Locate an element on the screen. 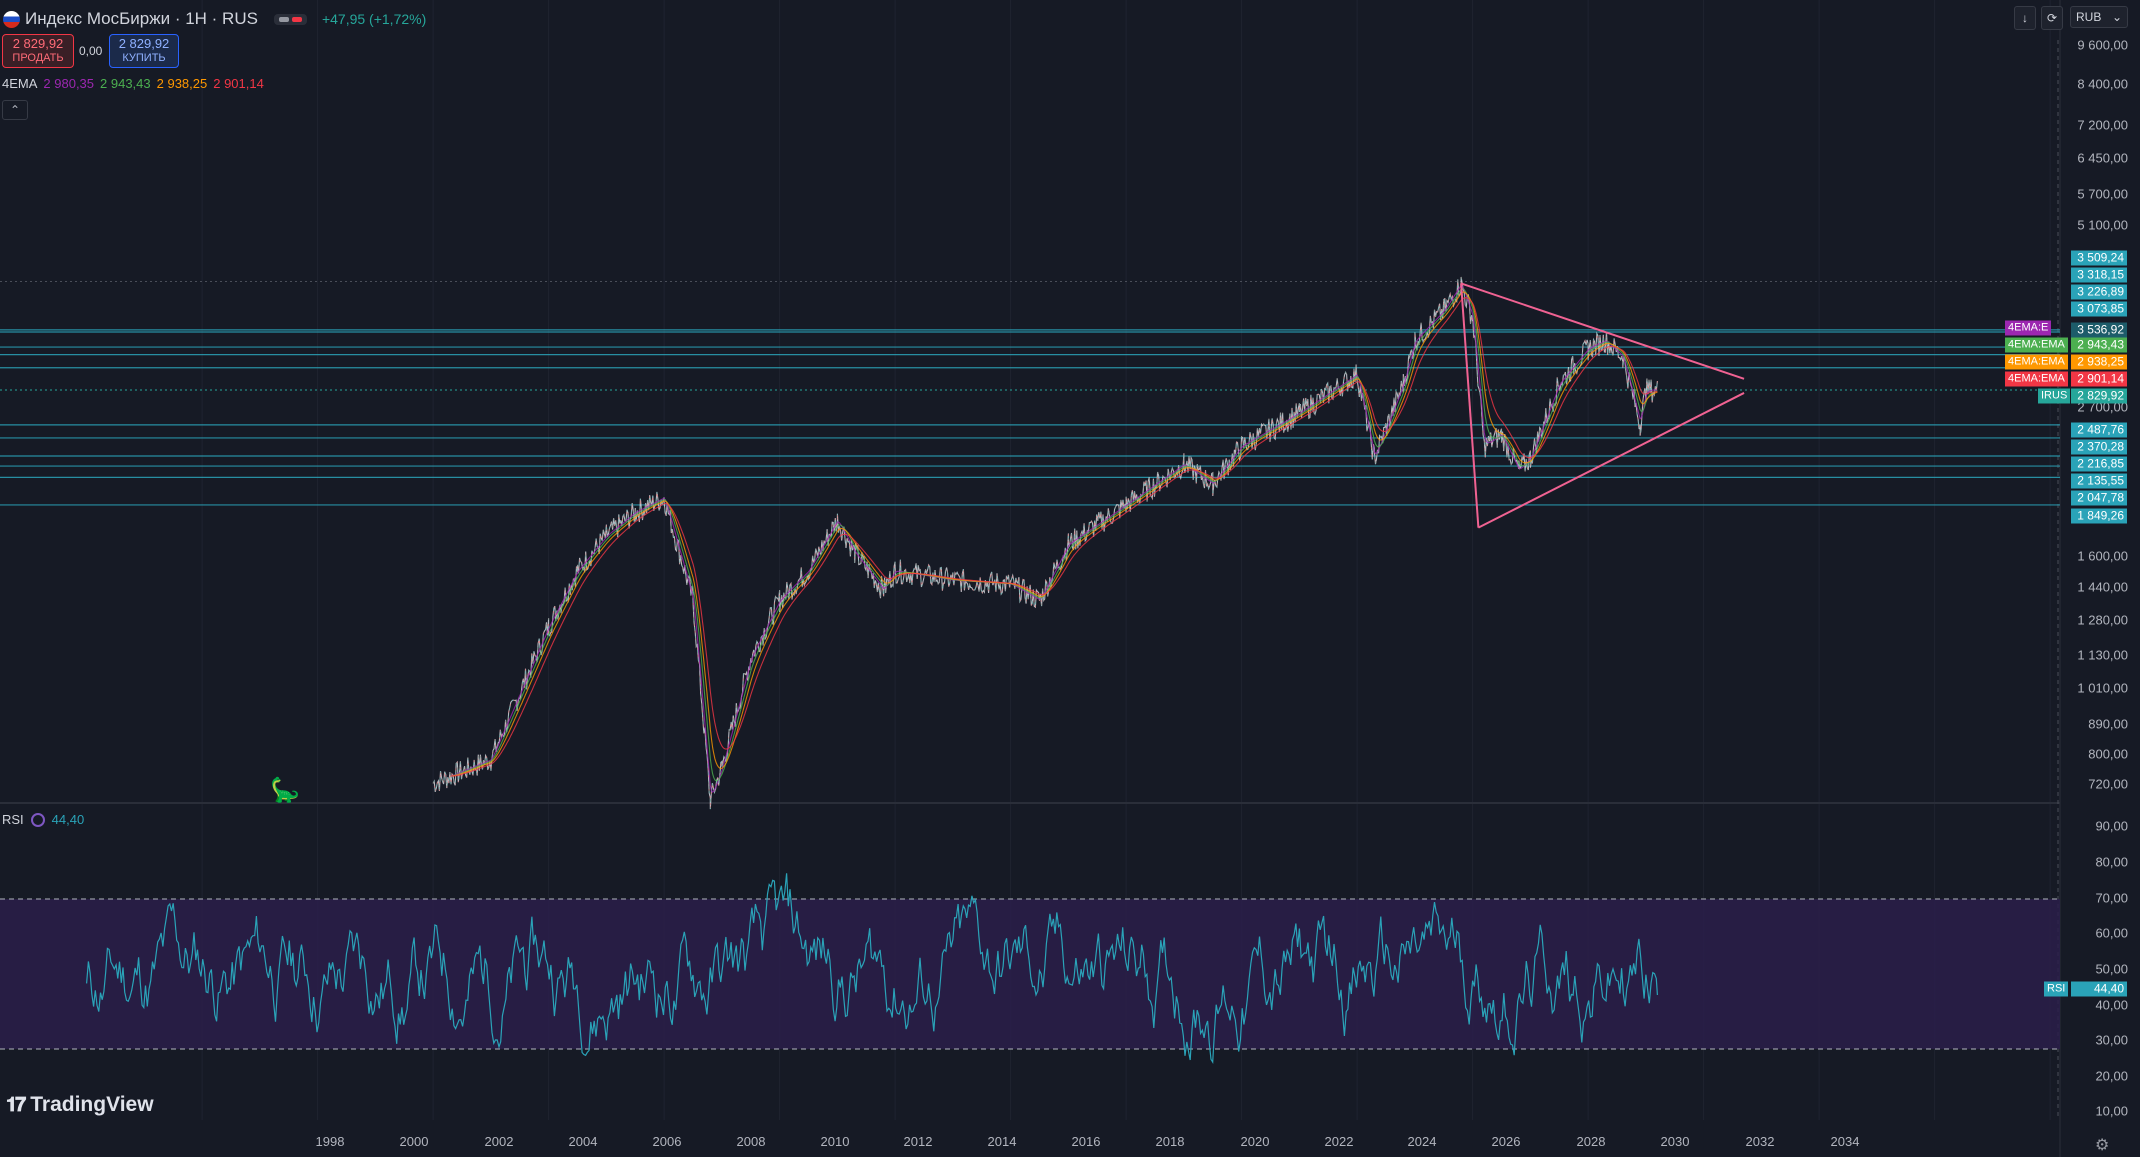  sell-button: 2 829,92 ПРОДАТЬ is located at coordinates (38, 51).